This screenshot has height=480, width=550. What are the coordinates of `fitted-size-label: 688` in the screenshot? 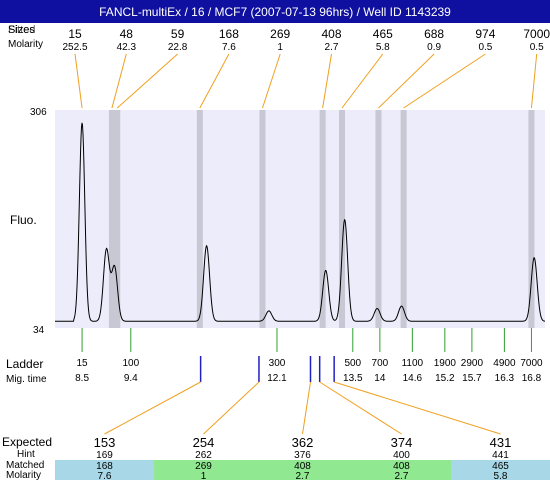 It's located at (434, 34).